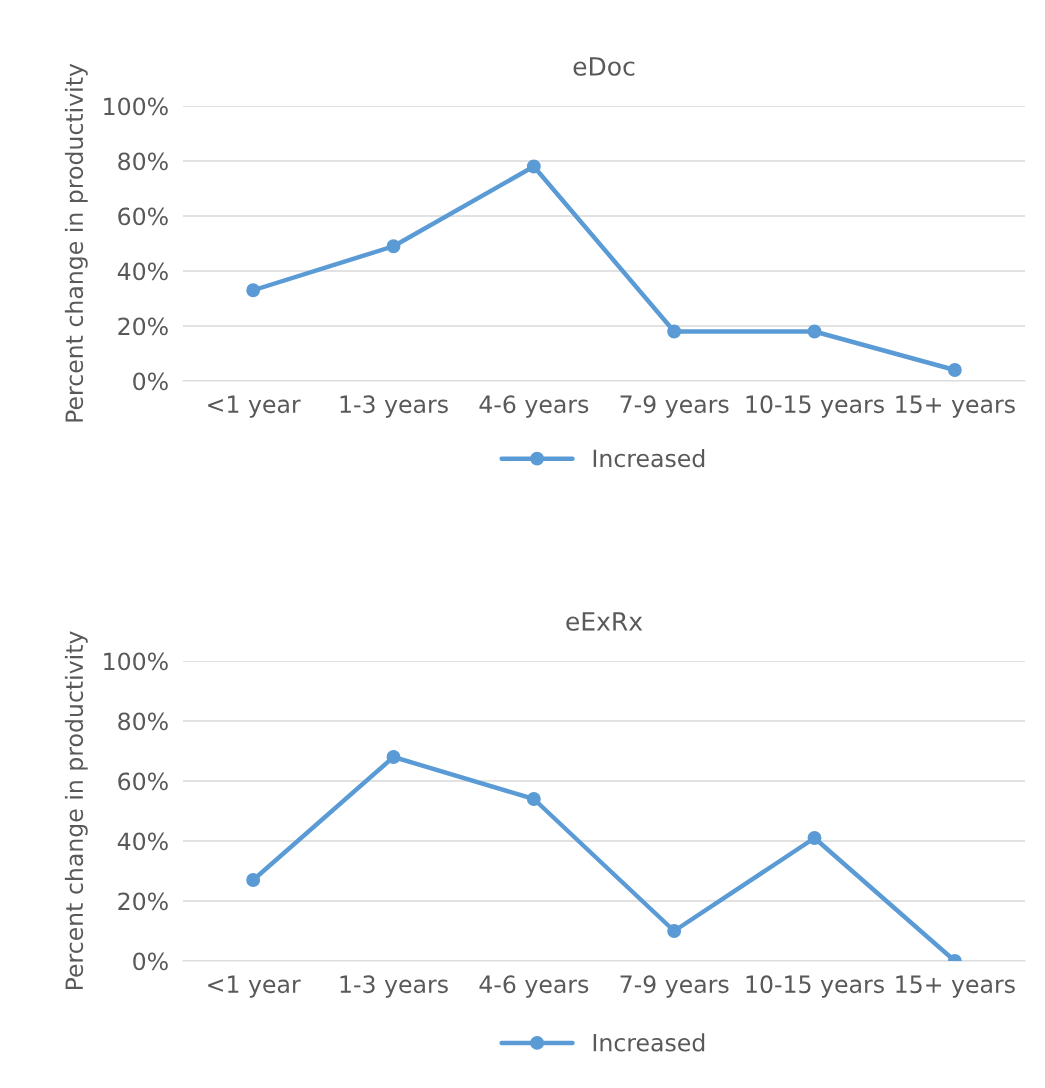  Describe the element at coordinates (604, 66) in the screenshot. I see `chart-title: eDoc` at that location.